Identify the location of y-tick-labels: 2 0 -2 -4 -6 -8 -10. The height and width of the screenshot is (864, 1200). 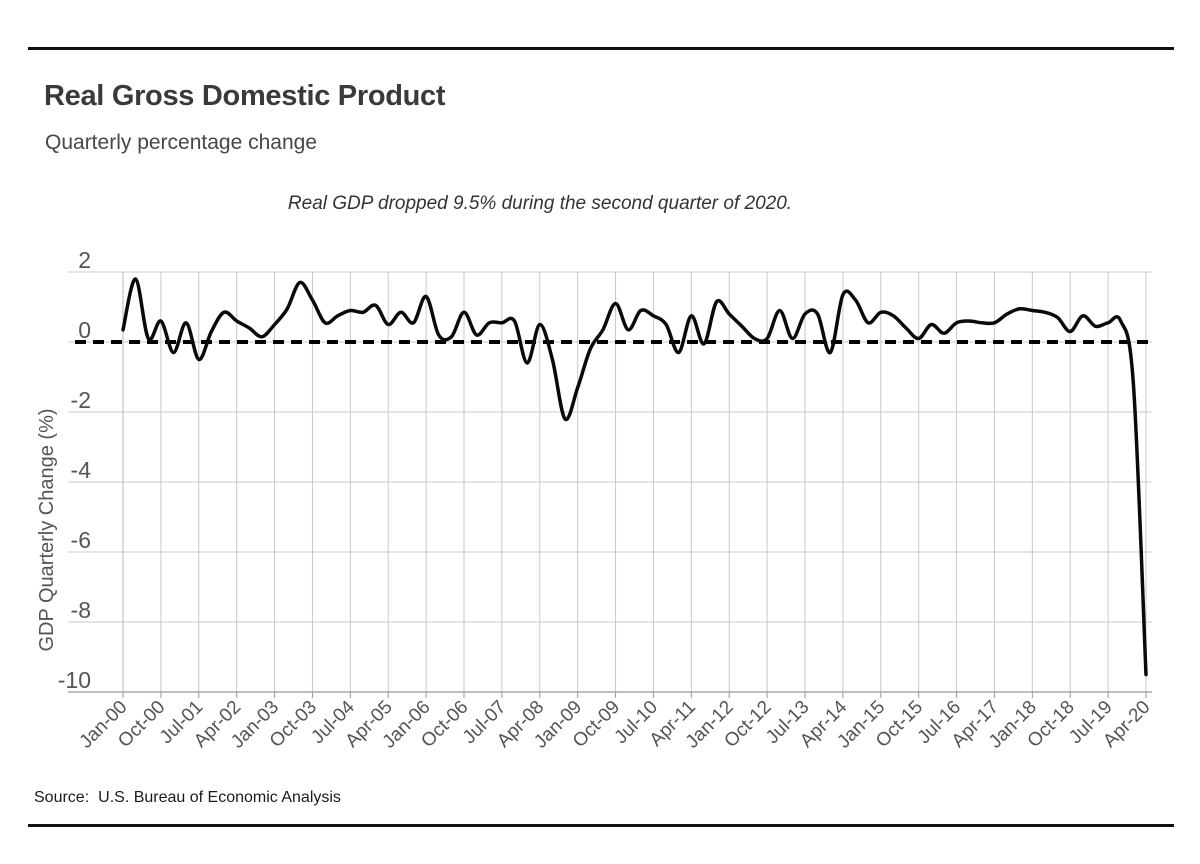
(74, 470).